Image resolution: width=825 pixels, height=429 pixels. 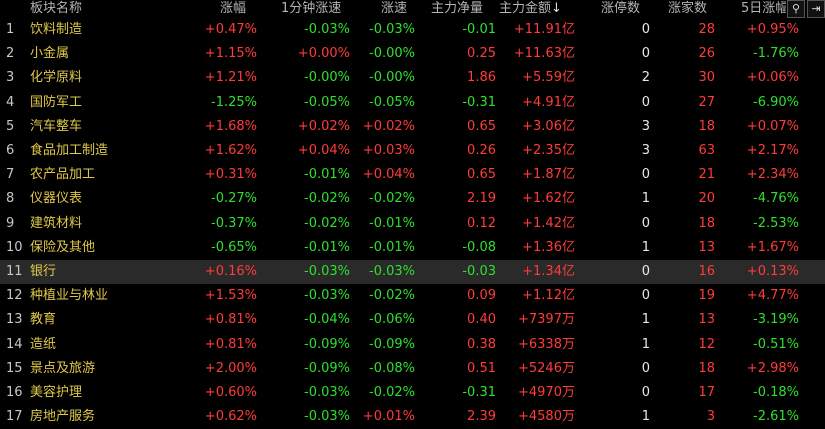 I want to click on row-speed: -0.03%, so click(x=392, y=271).